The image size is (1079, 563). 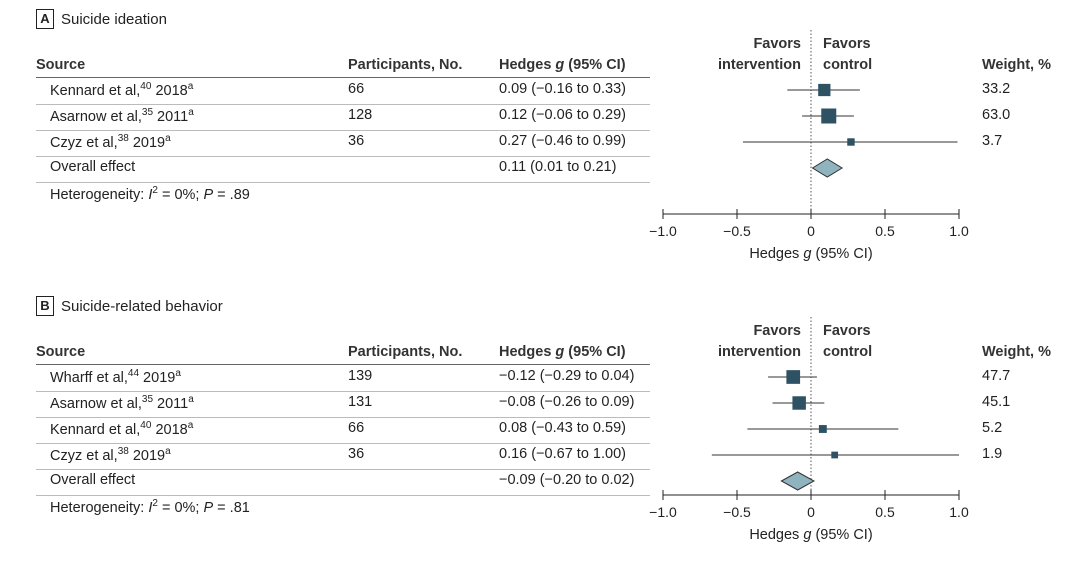 What do you see at coordinates (567, 376) in the screenshot?
I see `study-ci: −0.12 (−0.29 to 0.04)` at bounding box center [567, 376].